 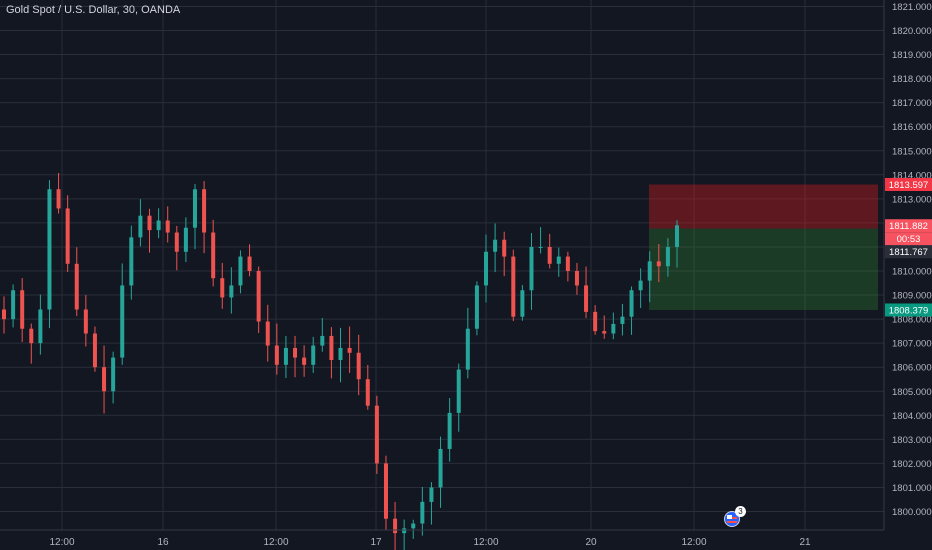 I want to click on price-tick-label: 1810.000, so click(x=912, y=272).